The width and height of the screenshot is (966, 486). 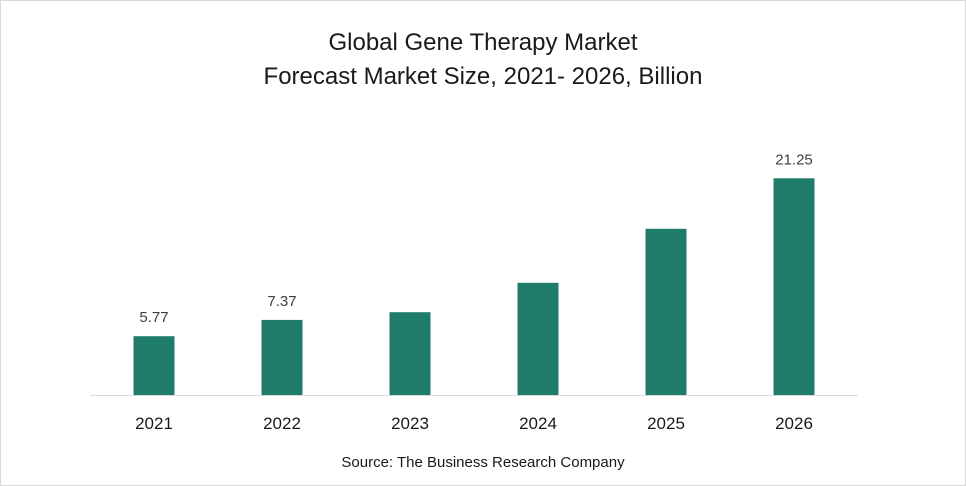 What do you see at coordinates (483, 42) in the screenshot?
I see `chart-title: Global Gene Therapy Market` at bounding box center [483, 42].